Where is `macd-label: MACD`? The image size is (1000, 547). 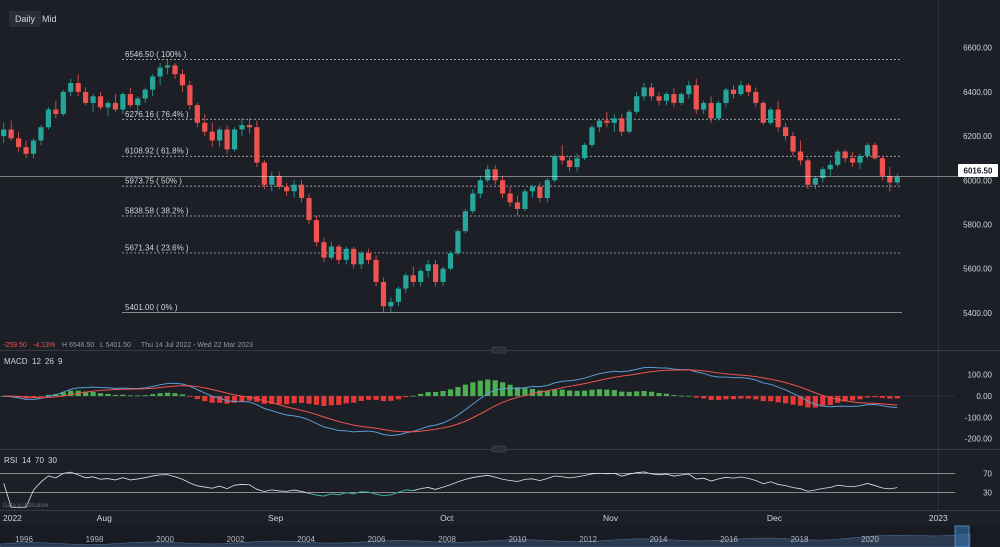
macd-label: MACD is located at coordinates (16, 361).